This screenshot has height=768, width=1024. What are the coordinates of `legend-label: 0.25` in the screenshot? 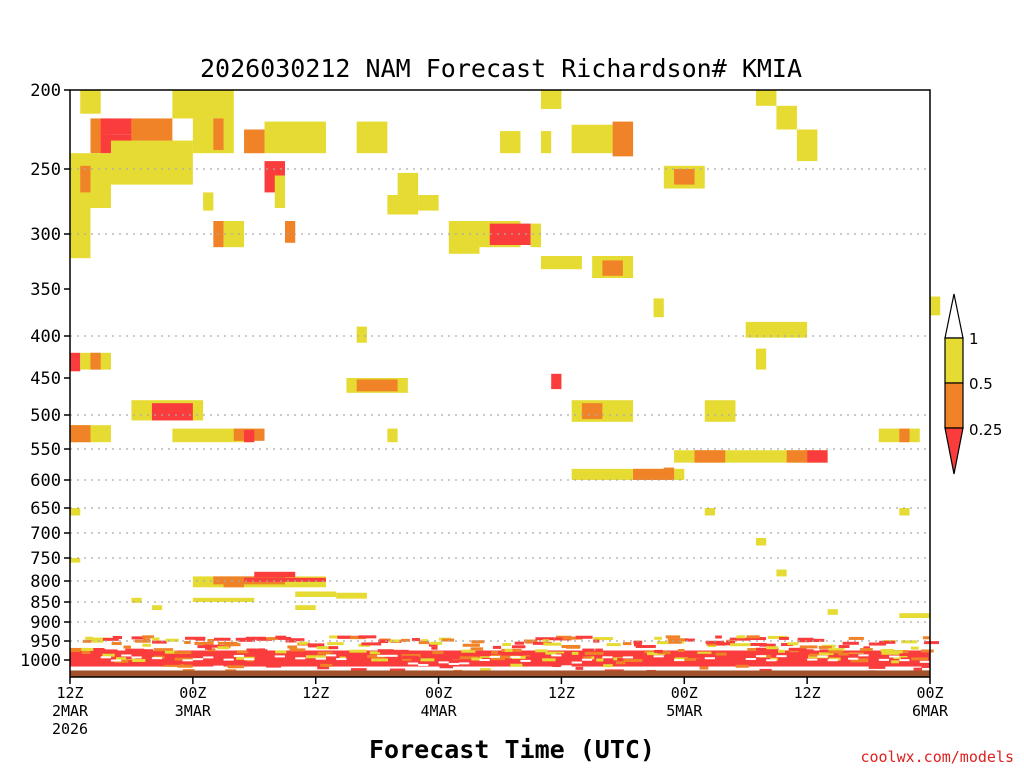 It's located at (985, 430).